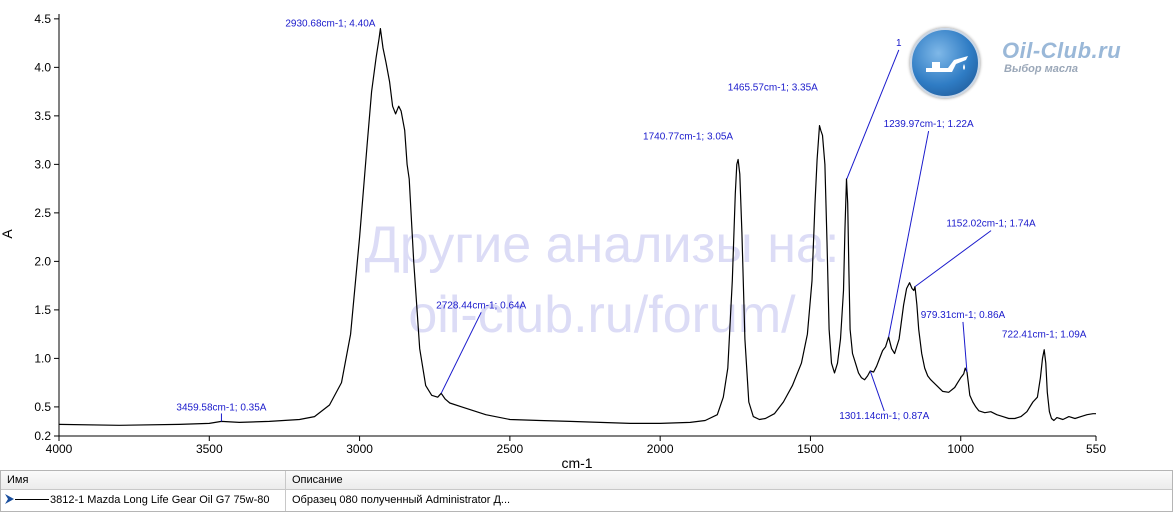 The height and width of the screenshot is (512, 1173). I want to click on x-tick-label: 550, so click(1096, 449).